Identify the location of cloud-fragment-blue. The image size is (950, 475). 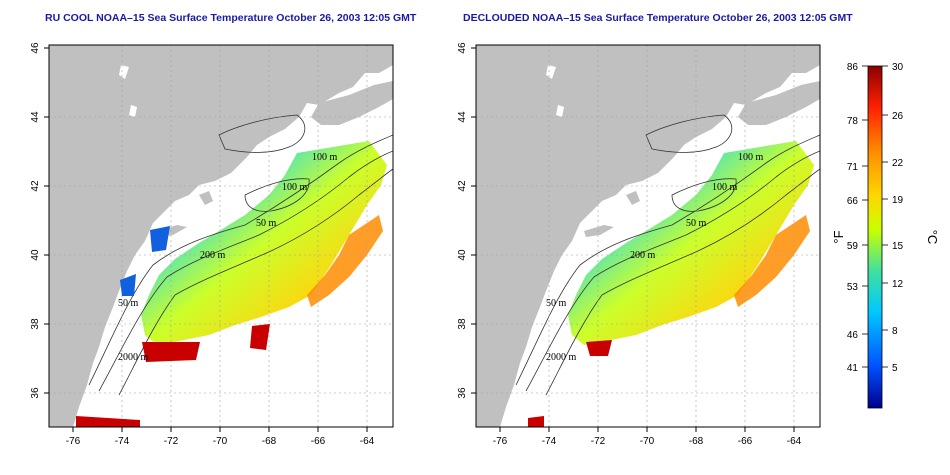
(160, 239).